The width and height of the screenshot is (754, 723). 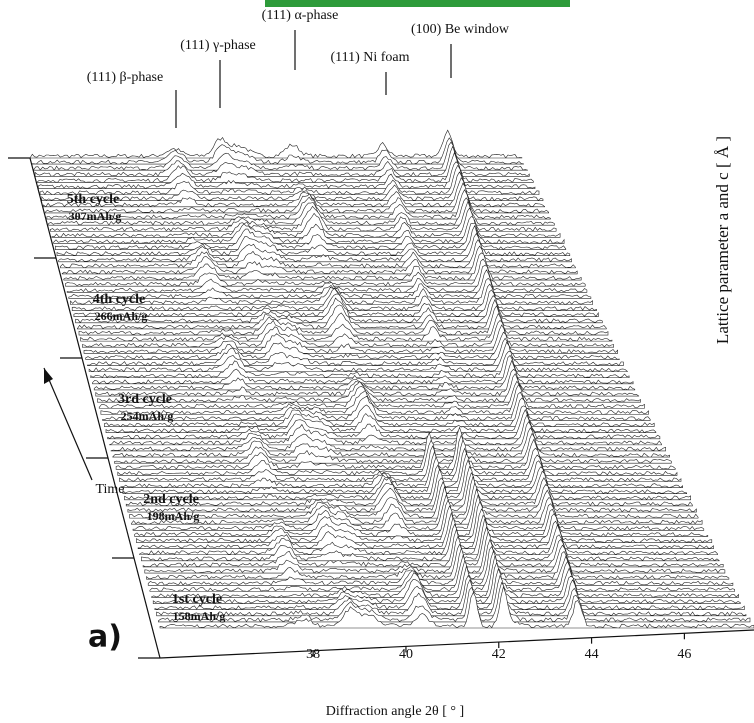 I want to click on cycle-capacity: 254mAh/g, so click(x=147, y=416).